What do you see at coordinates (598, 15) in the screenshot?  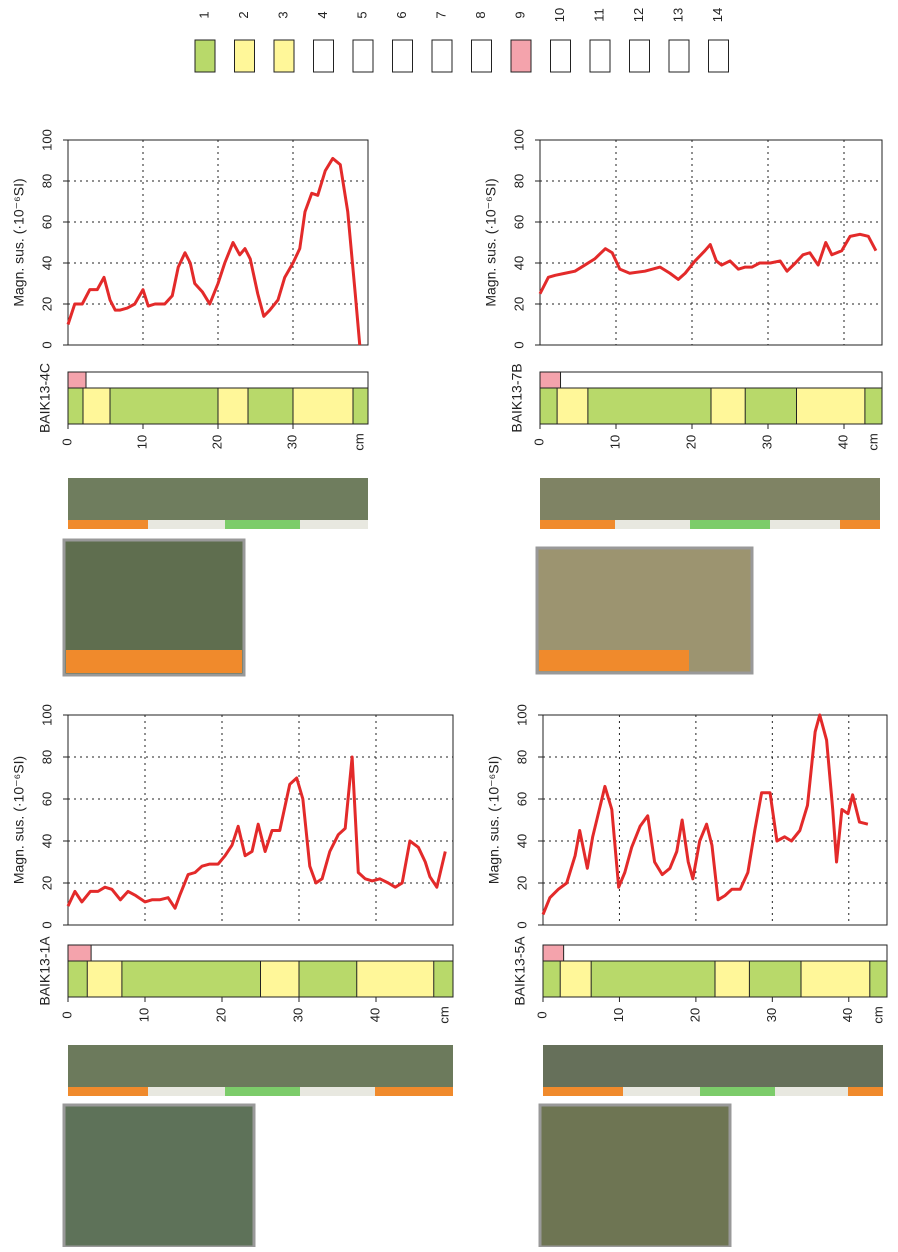 I see `legend-label: 11` at bounding box center [598, 15].